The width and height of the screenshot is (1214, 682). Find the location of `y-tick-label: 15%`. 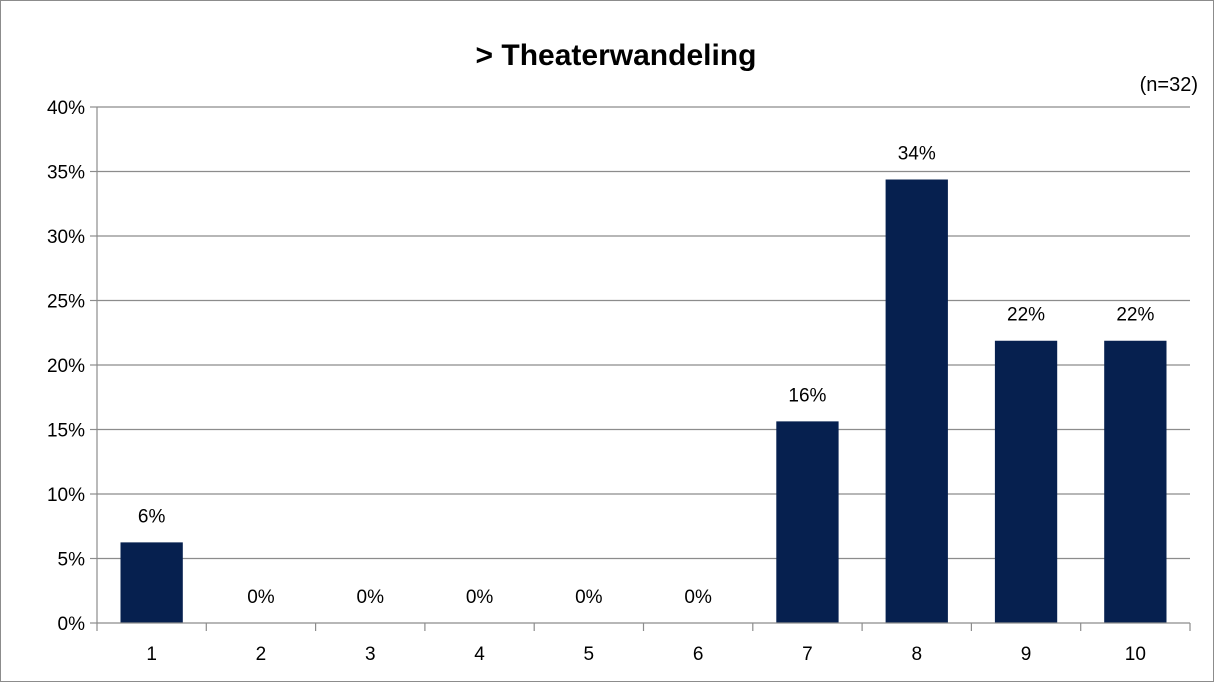

y-tick-label: 15% is located at coordinates (66, 431).